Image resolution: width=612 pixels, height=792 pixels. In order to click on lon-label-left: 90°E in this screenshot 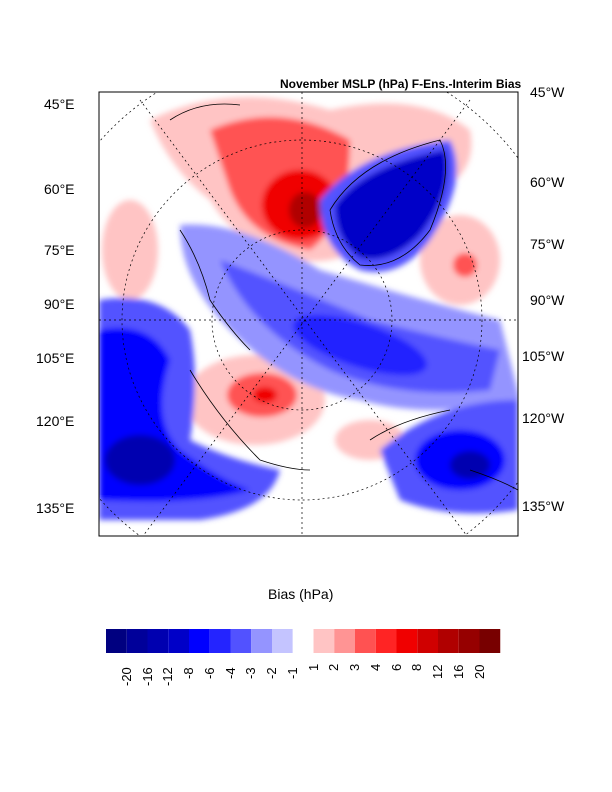, I will do `click(59, 304)`.